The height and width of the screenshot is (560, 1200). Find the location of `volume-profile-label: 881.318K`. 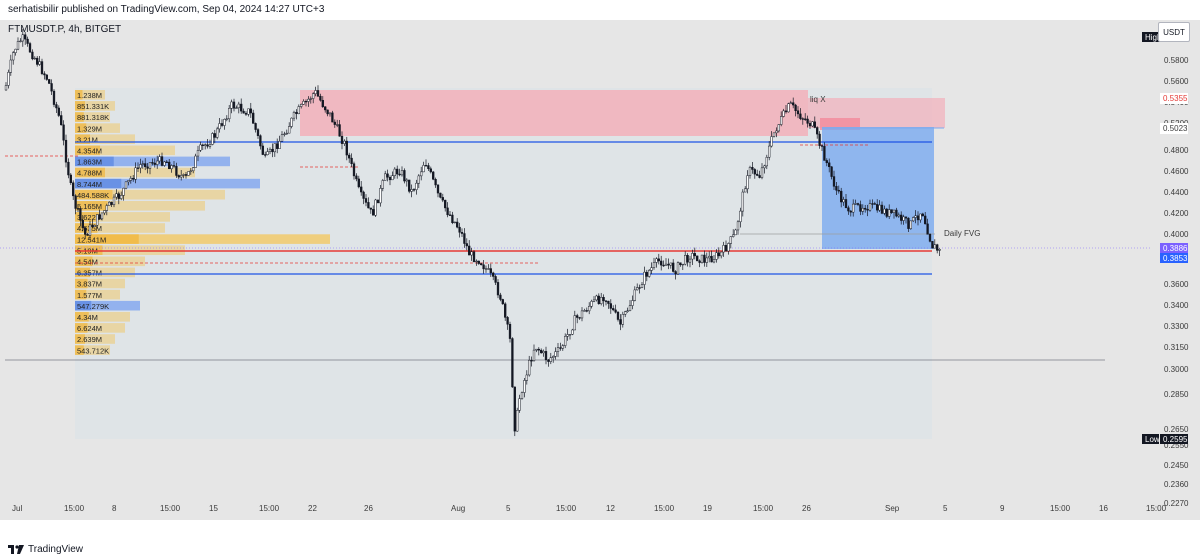

volume-profile-label: 881.318K is located at coordinates (93, 117).